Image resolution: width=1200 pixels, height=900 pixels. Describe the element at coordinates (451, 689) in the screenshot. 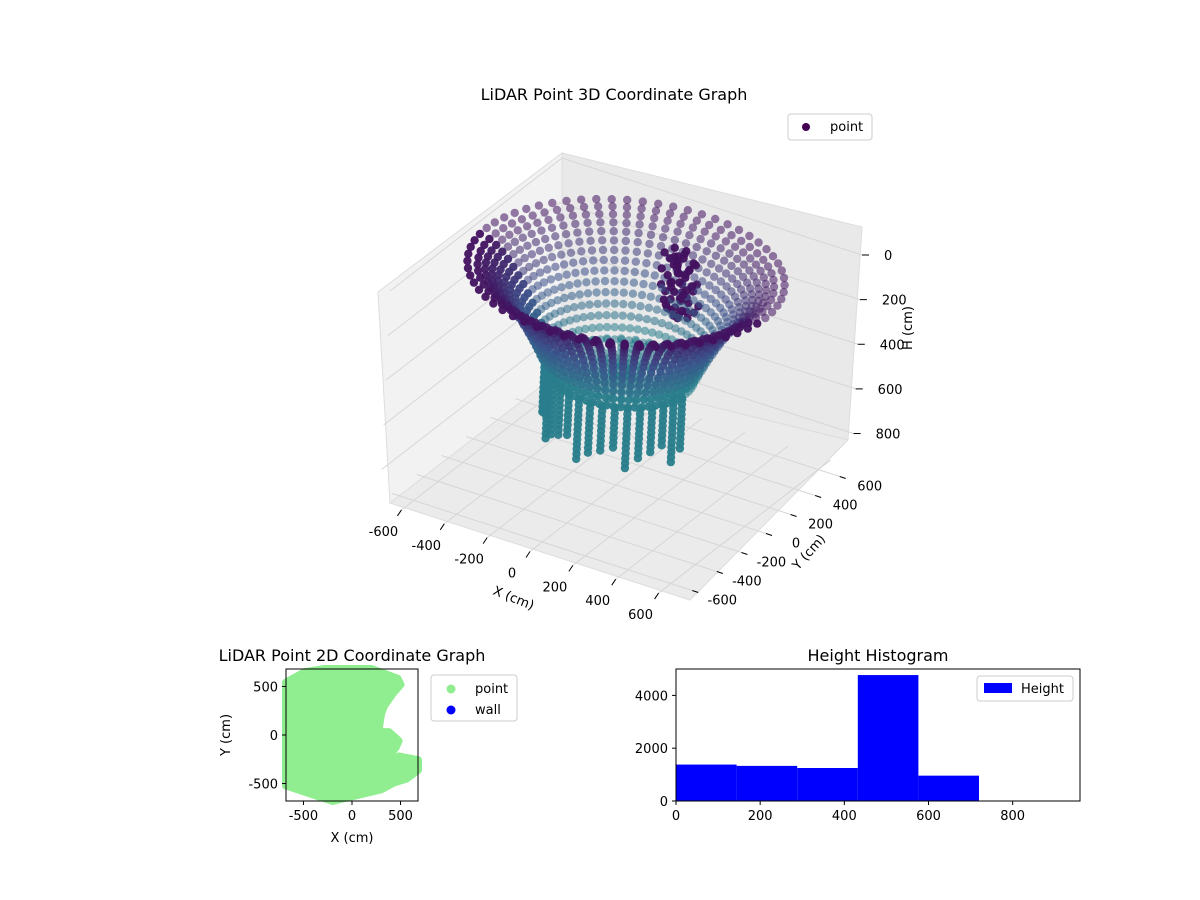

I see `legend-2d-marker-point` at that location.